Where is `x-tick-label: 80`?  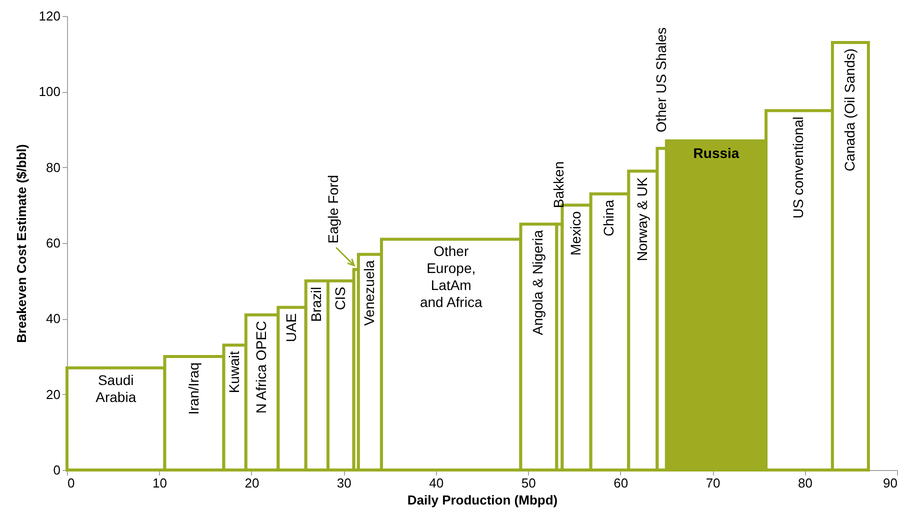 x-tick-label: 80 is located at coordinates (805, 483).